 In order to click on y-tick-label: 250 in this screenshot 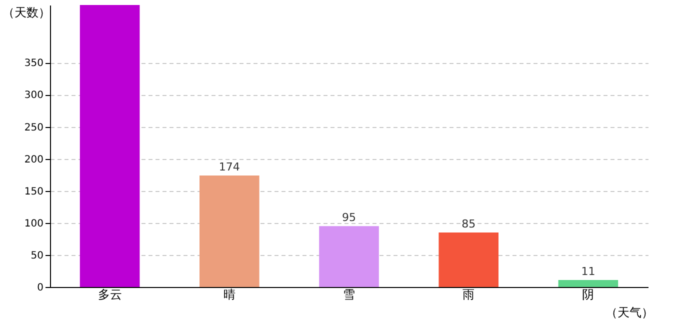, I will do `click(34, 128)`.